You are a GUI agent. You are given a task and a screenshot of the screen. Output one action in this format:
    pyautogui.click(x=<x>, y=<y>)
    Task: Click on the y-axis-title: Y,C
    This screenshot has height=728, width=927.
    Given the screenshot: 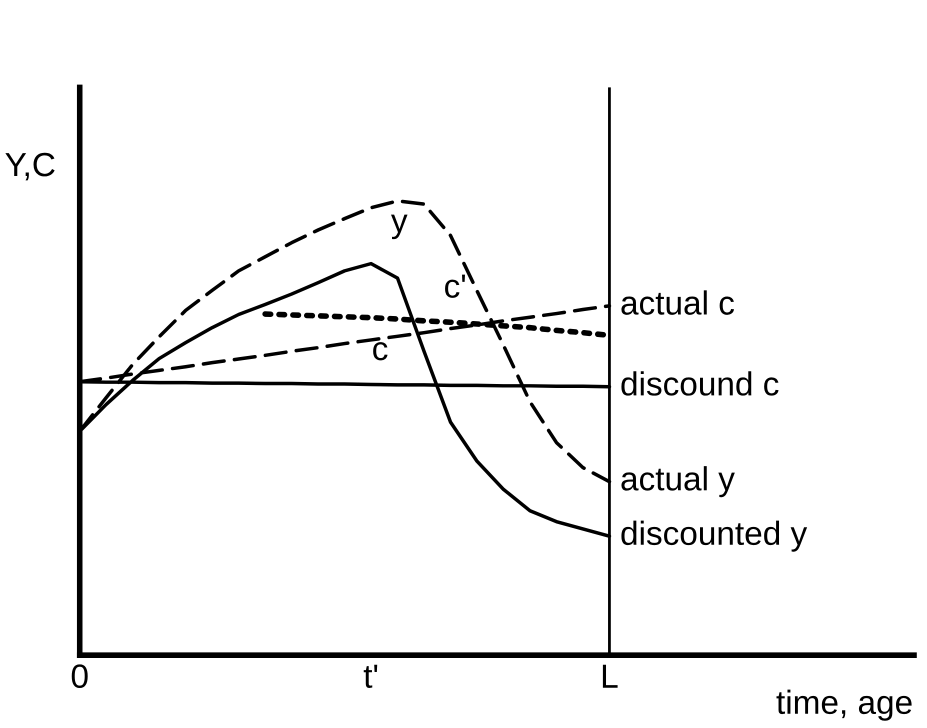 What is the action you would take?
    pyautogui.click(x=30, y=166)
    